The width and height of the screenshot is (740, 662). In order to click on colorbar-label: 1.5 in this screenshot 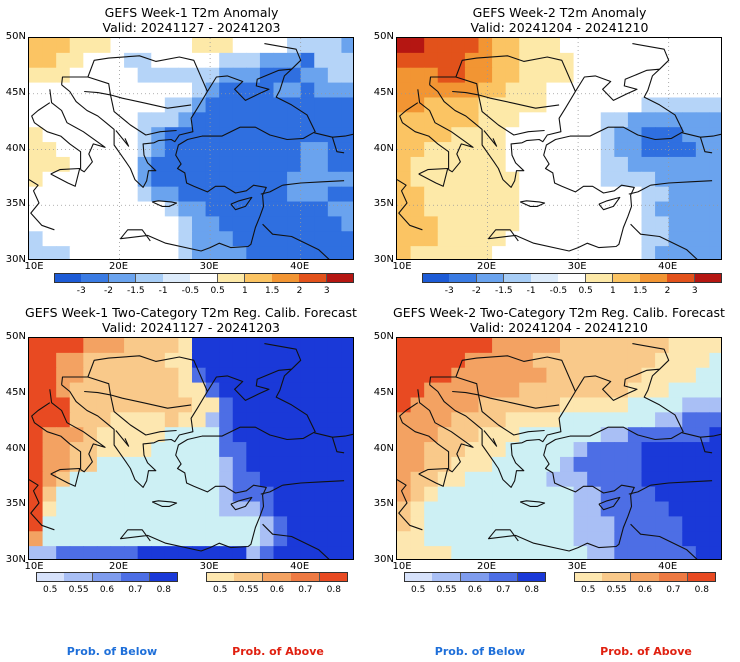, I will do `click(272, 291)`.